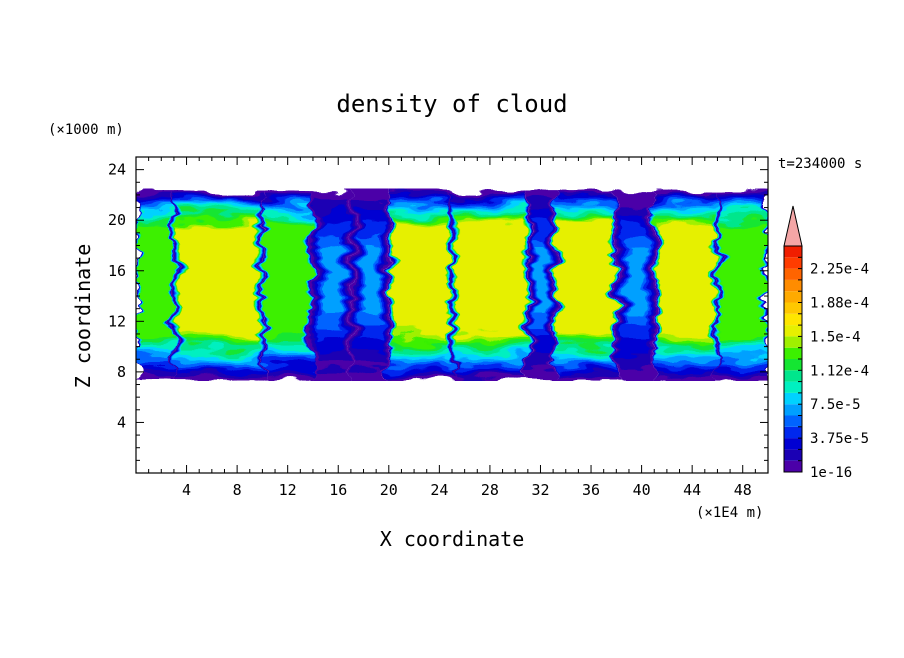 This screenshot has height=658, width=904. Describe the element at coordinates (338, 490) in the screenshot. I see `x-tick-label: 16` at that location.